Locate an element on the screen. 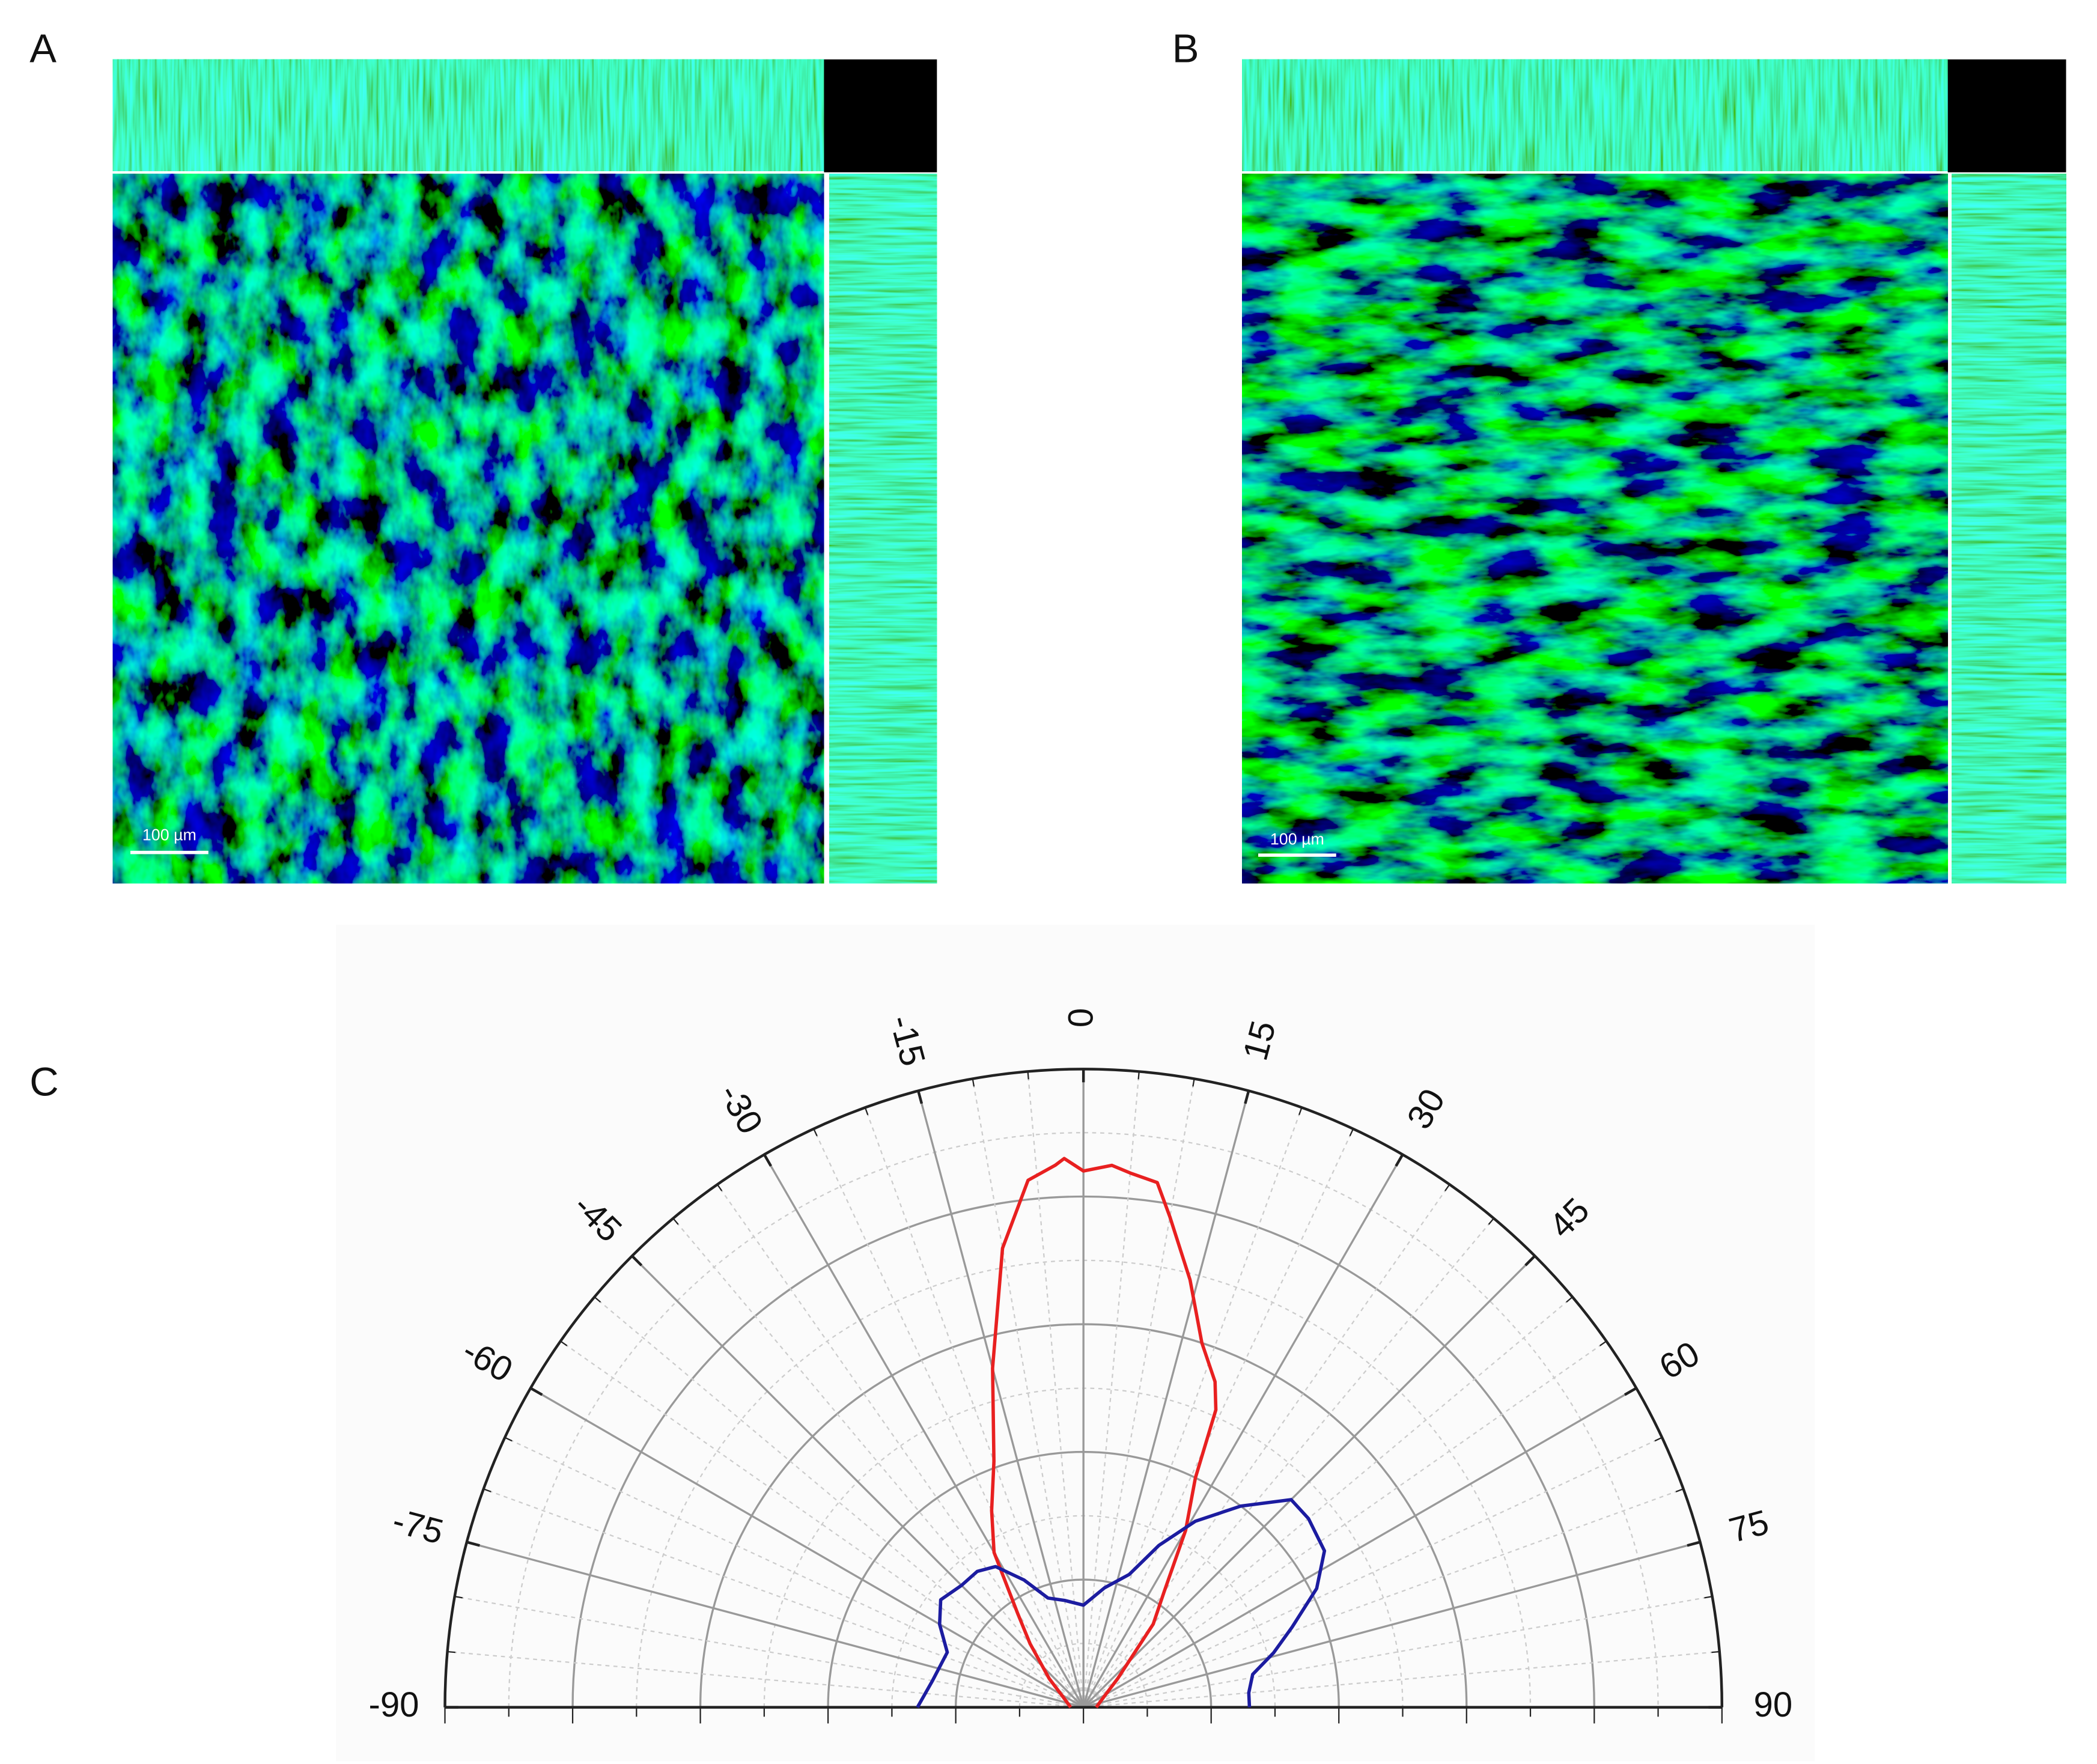 The image size is (2097, 1764). angle-tick-label: 15 is located at coordinates (1259, 1040).